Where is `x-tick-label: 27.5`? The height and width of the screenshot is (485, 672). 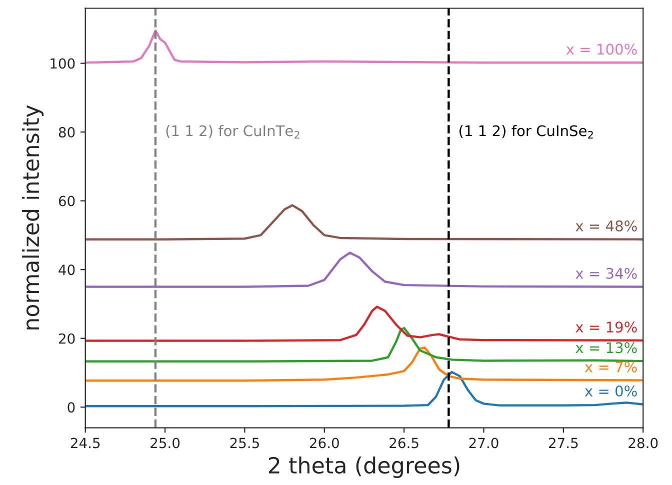
x-tick-label: 27.5 is located at coordinates (563, 443).